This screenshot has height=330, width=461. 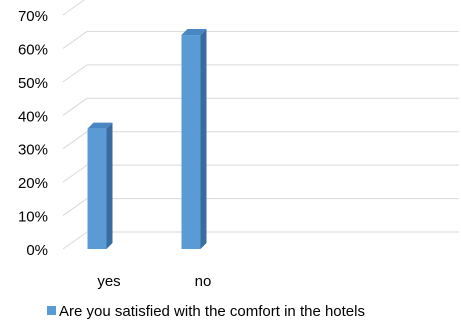 I want to click on x-axis-categories: yes no, so click(x=154, y=281).